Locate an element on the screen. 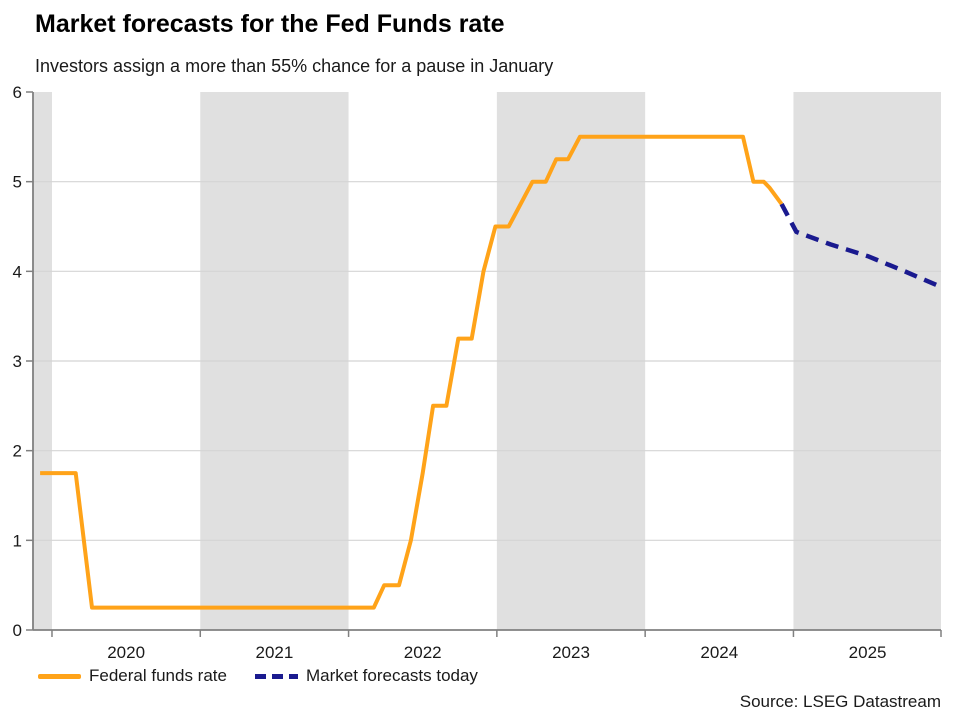 The height and width of the screenshot is (720, 960). y-tick-label: 4 is located at coordinates (17, 271).